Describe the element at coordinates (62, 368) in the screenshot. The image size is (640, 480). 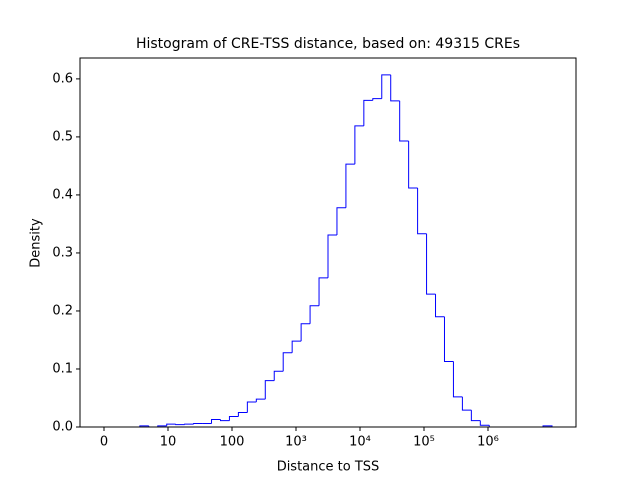
I see `y-tick-label: 0.1` at that location.